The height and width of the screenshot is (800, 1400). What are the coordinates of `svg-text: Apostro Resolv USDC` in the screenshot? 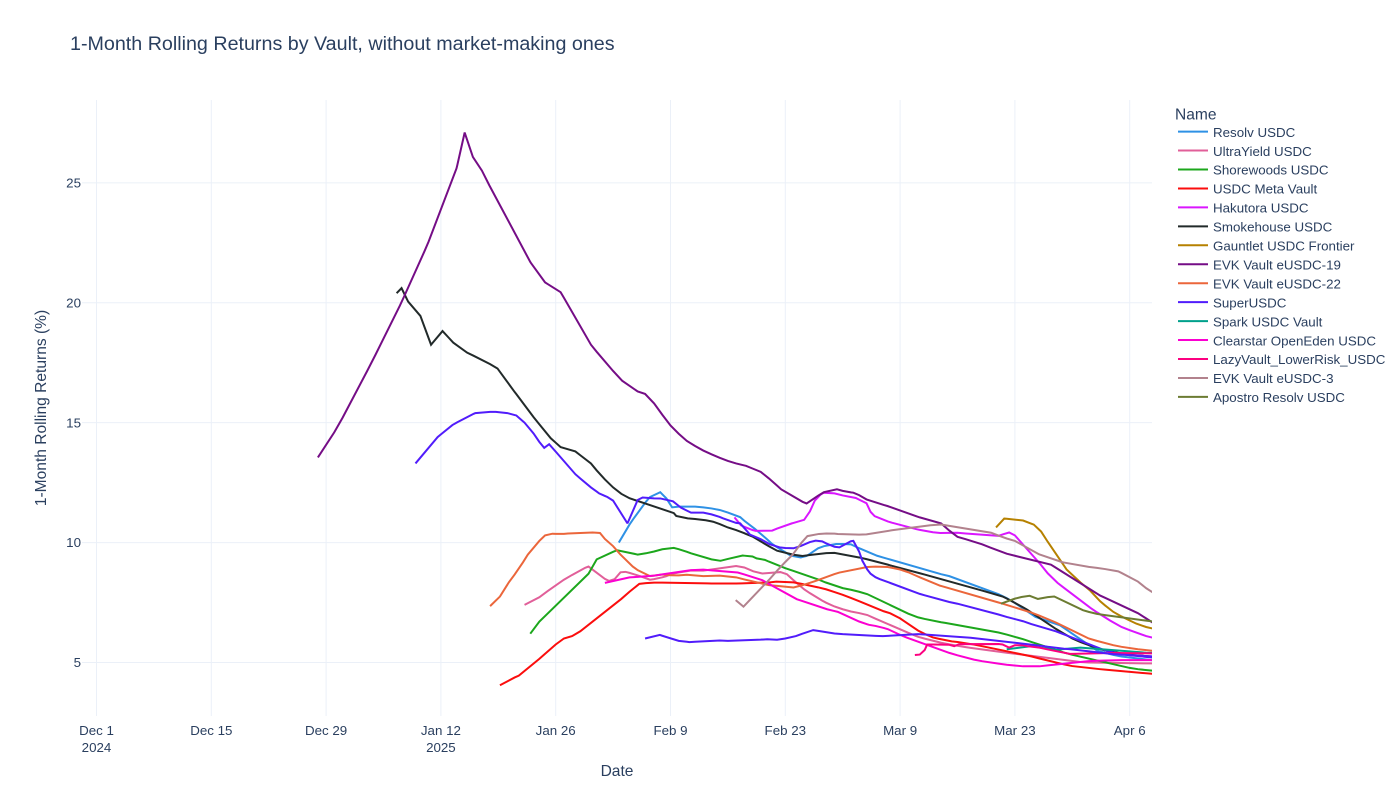 It's located at (1279, 397).